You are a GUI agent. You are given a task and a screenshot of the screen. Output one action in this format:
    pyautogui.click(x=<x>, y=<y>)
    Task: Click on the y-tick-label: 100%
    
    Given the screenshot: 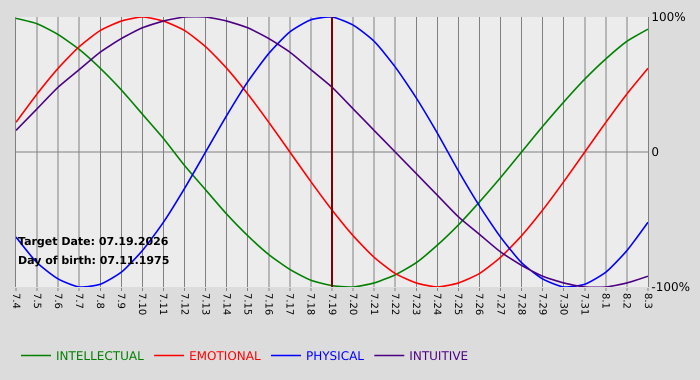 What is the action you would take?
    pyautogui.click(x=668, y=17)
    